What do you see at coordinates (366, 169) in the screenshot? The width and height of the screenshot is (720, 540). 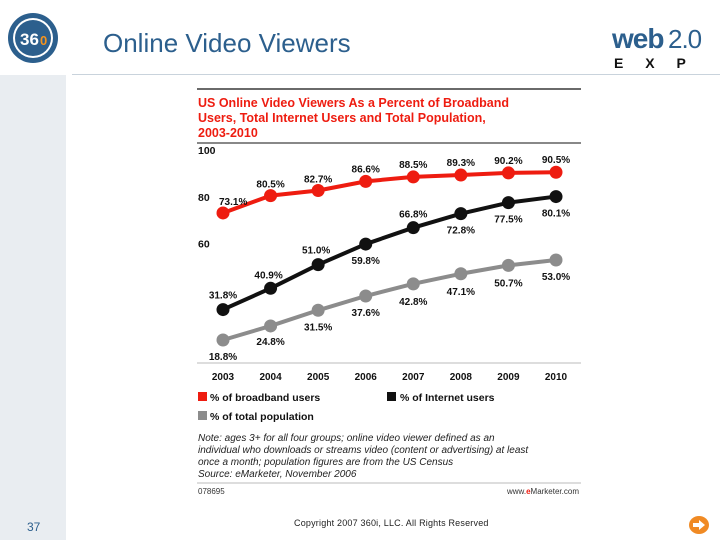 I see `data-label-broadband-2006: 86.6%` at bounding box center [366, 169].